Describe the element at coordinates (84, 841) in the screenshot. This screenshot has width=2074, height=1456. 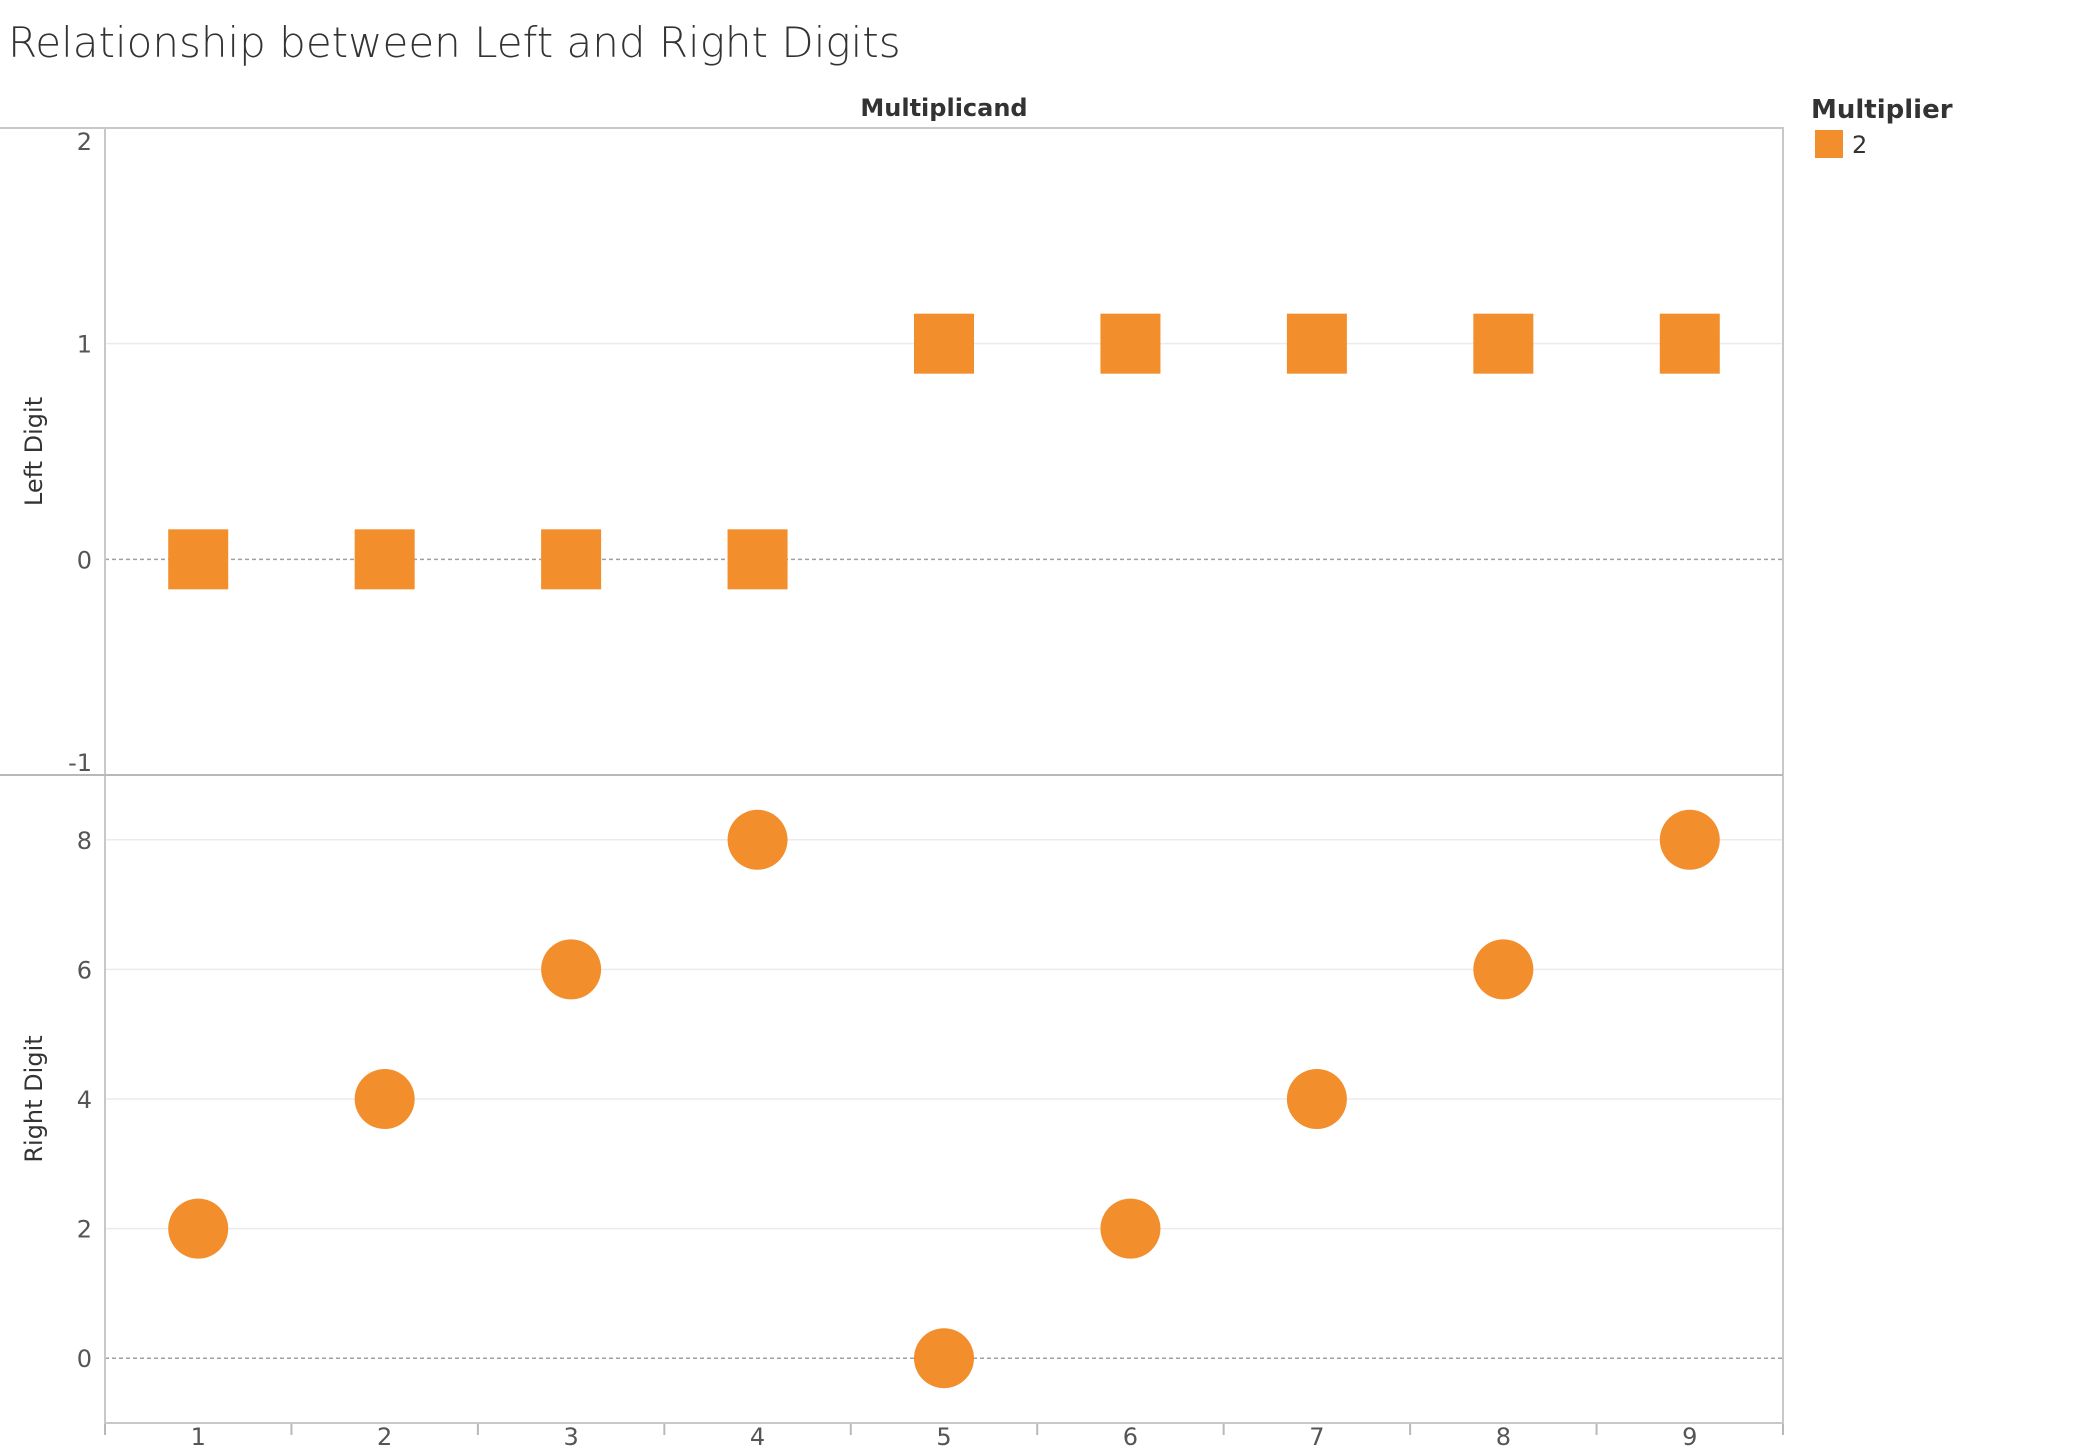
I see `y-tick-label: 8` at that location.